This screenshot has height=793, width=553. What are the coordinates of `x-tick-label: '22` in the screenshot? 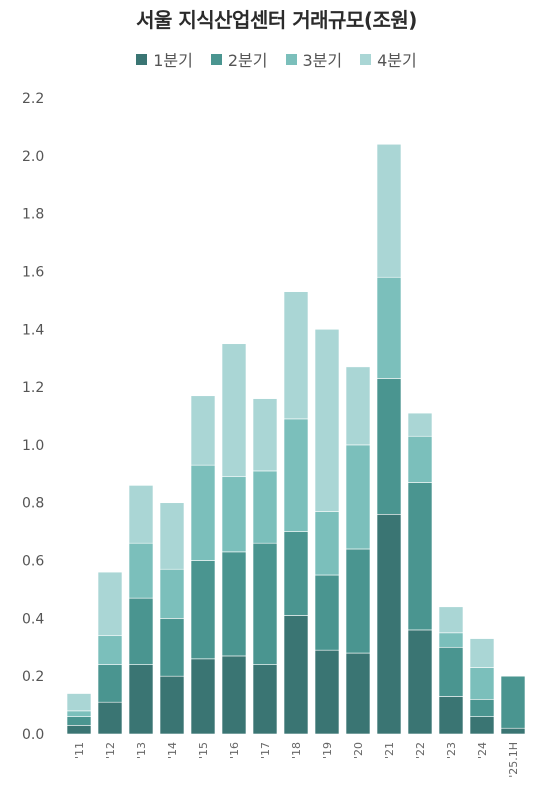 It's located at (420, 750).